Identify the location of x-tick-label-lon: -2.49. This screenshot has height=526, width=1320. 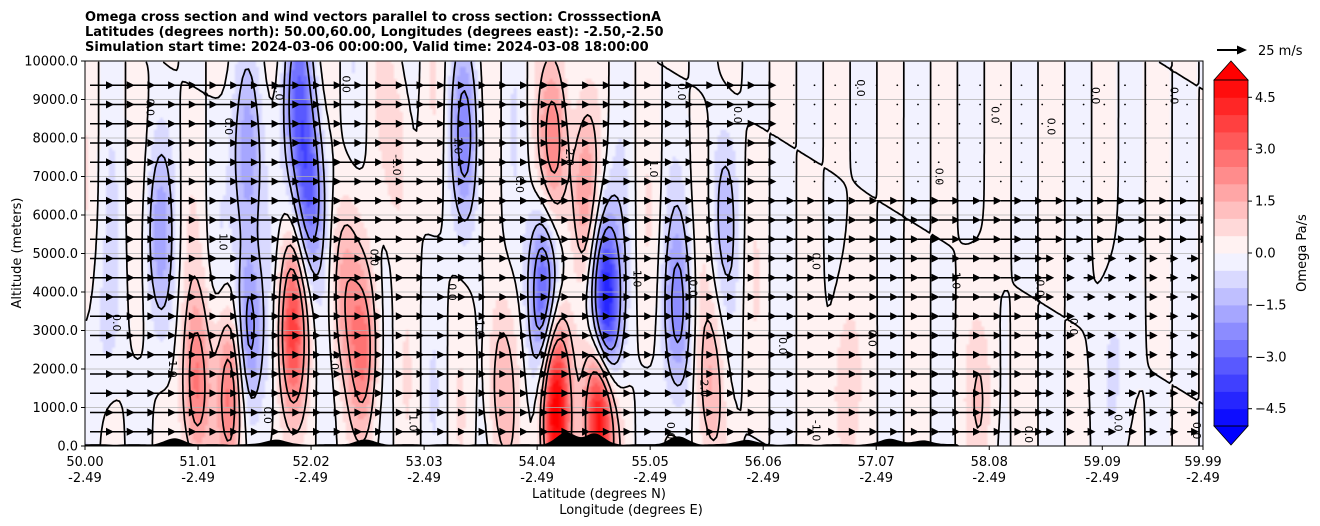
(537, 478).